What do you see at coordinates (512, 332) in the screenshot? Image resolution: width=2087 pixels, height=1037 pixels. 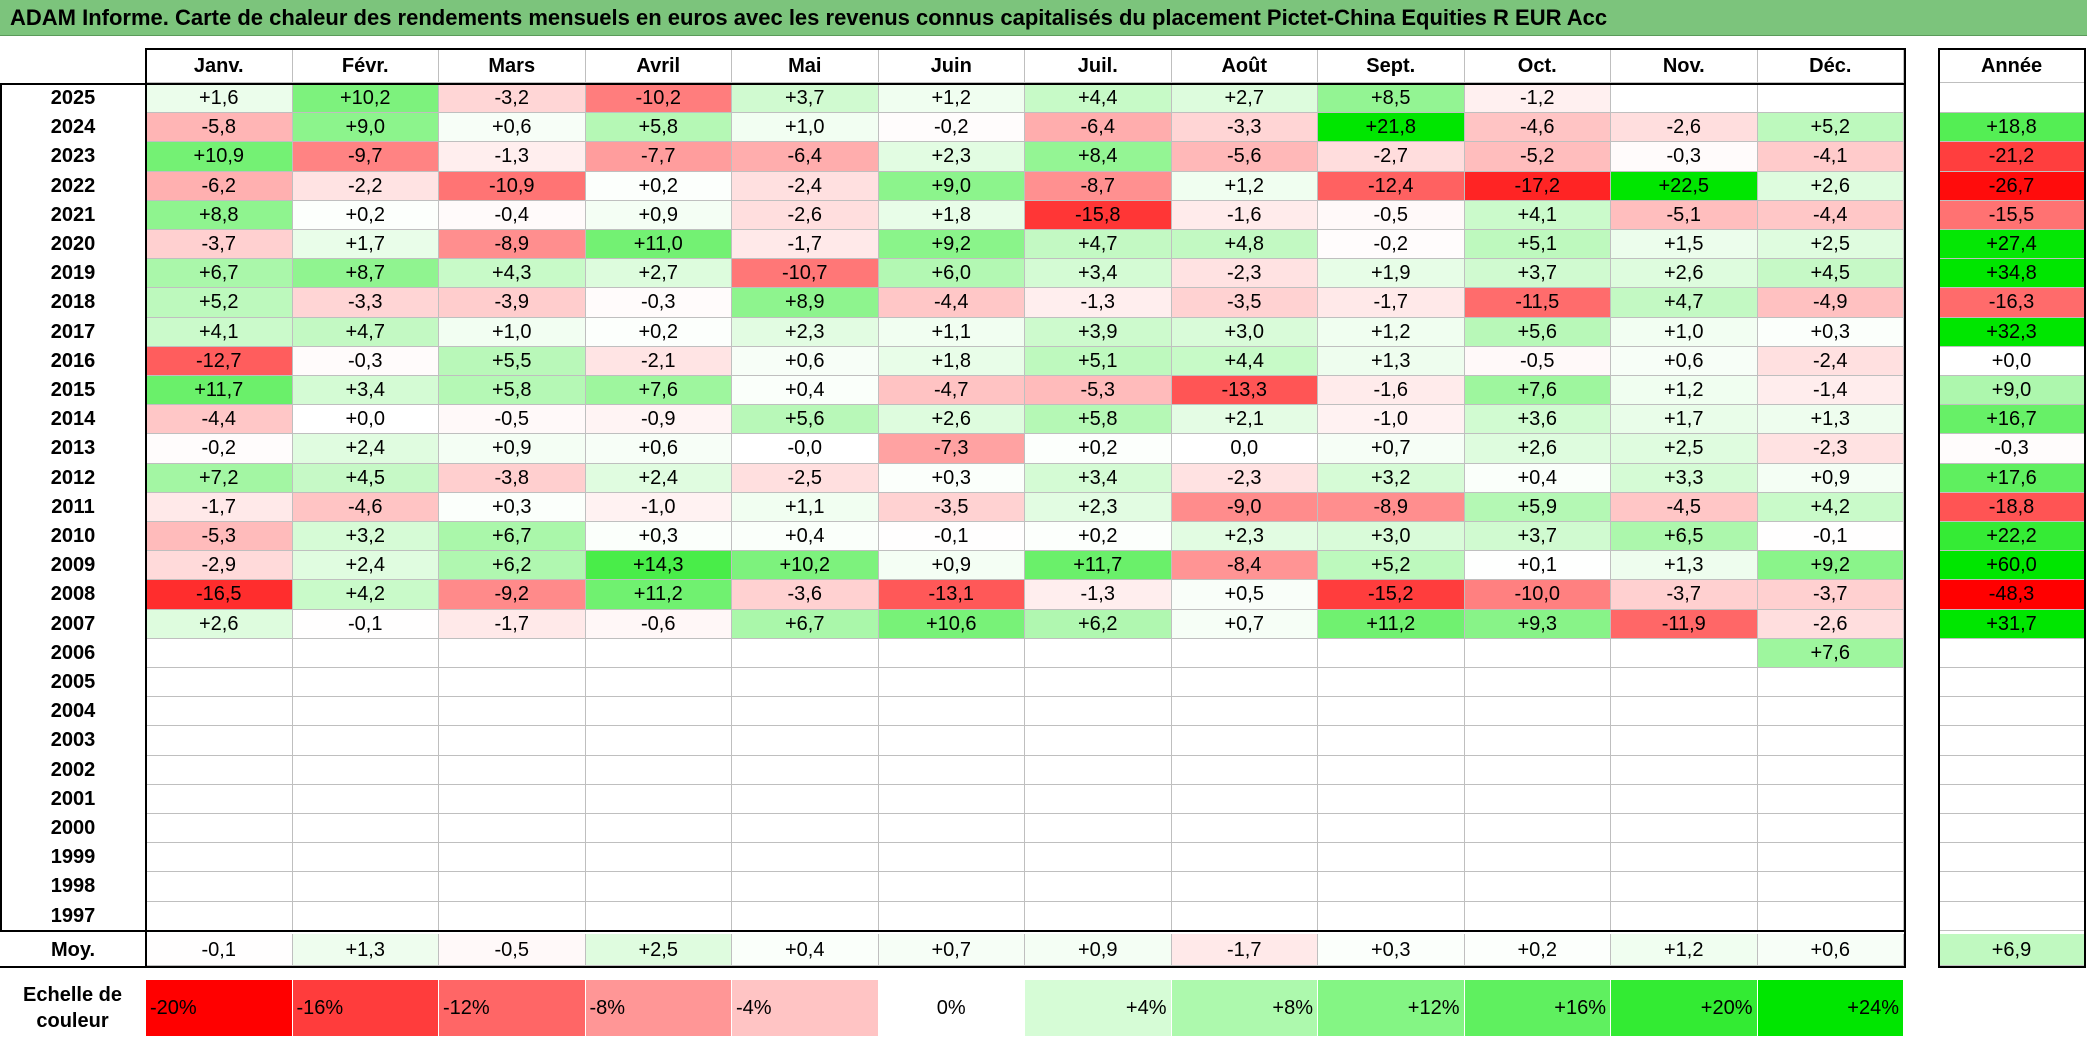 I see `heatmap-cell: +1,0` at bounding box center [512, 332].